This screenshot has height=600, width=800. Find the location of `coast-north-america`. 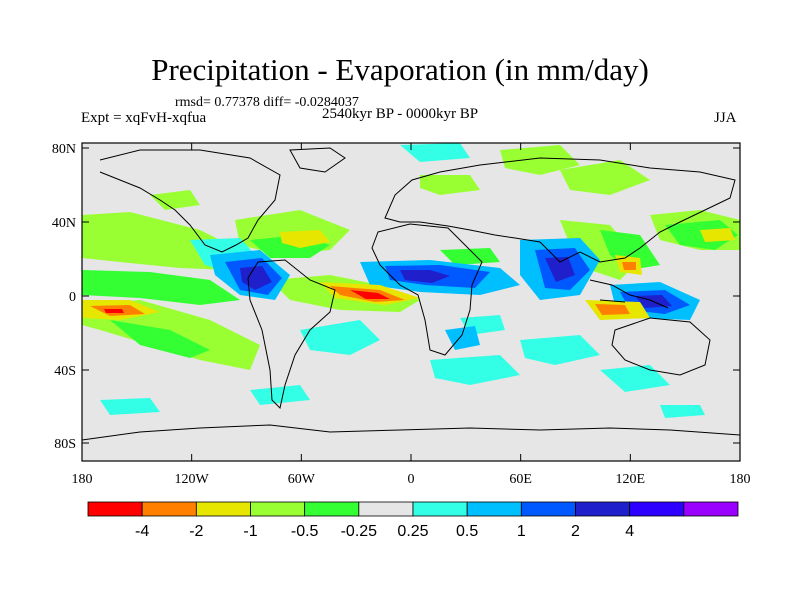

coast-north-america is located at coordinates (190, 201).